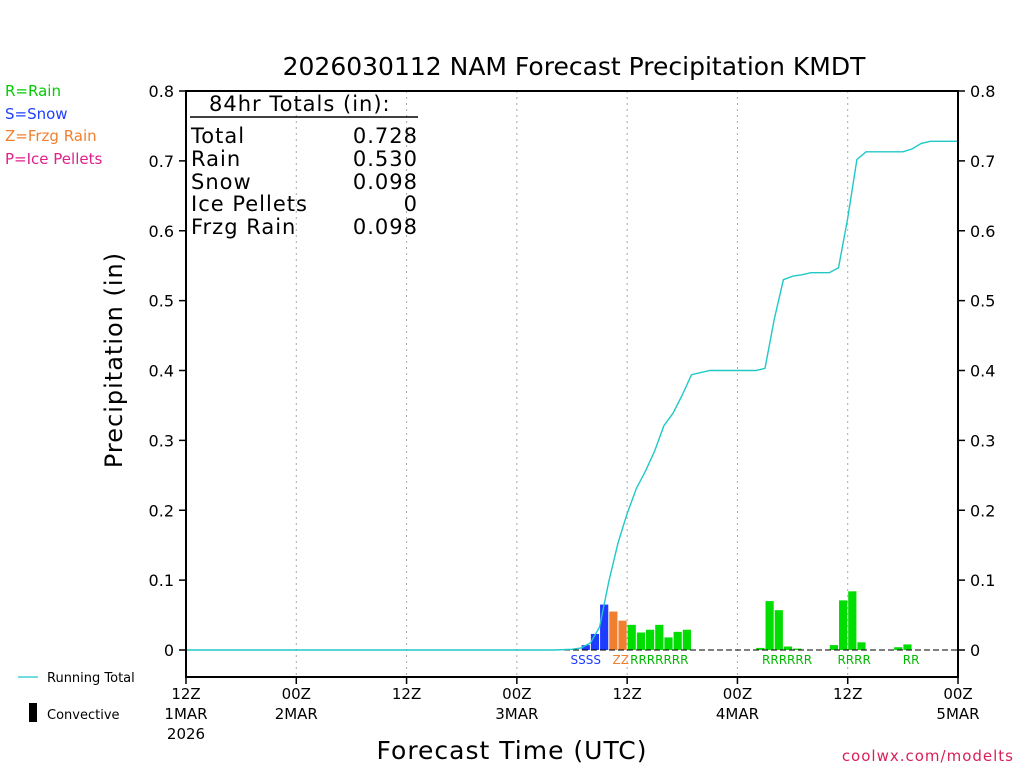 This screenshot has width=1024, height=768. I want to click on ptype-label-1: ZZ, so click(620, 660).